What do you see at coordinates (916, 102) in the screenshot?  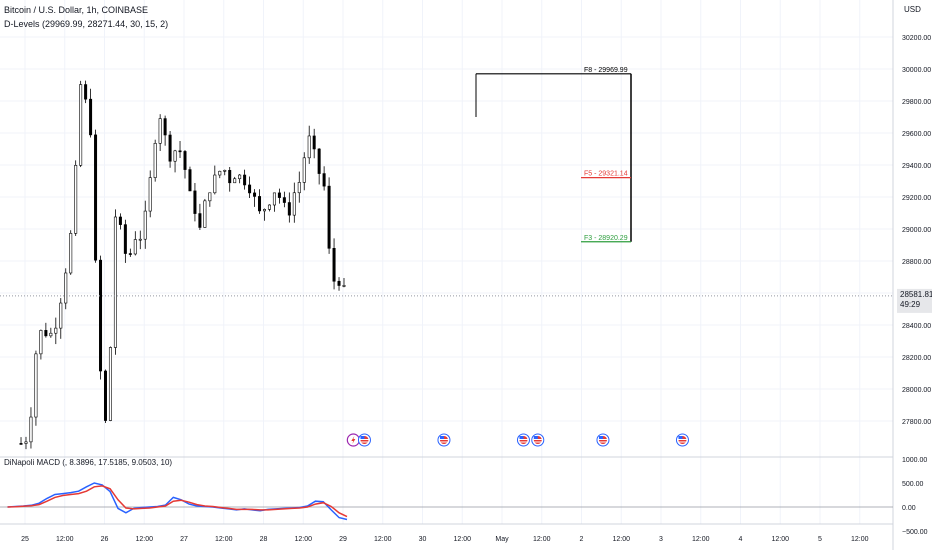 I see `price-tick-label: 29800.00` at bounding box center [916, 102].